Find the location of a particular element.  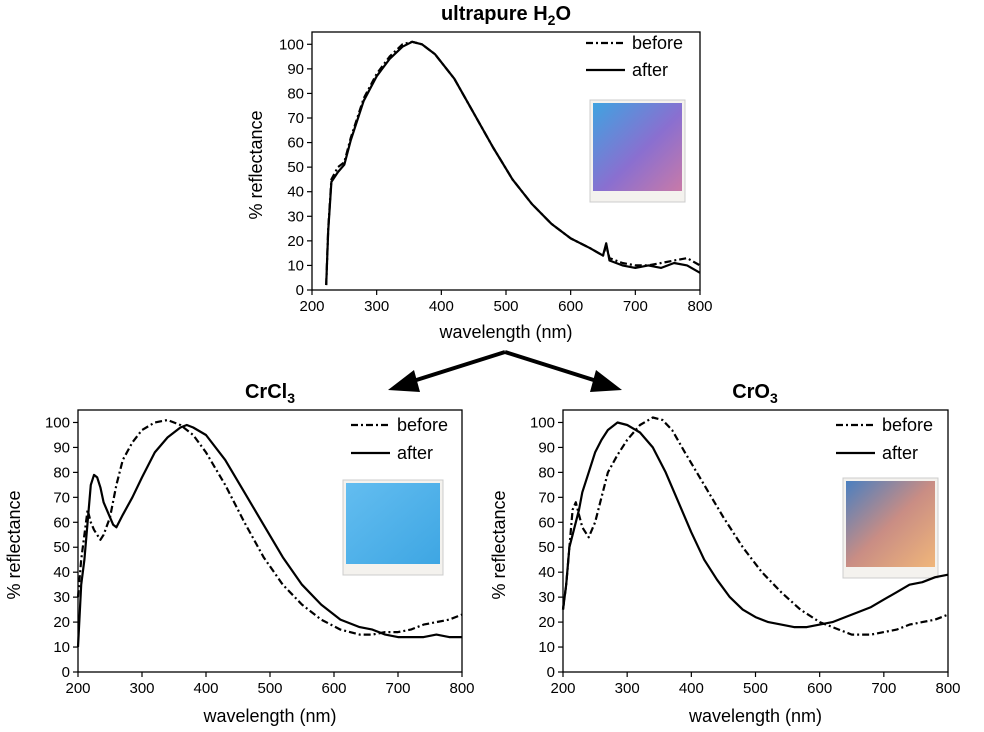

arrows is located at coordinates (505, 371).